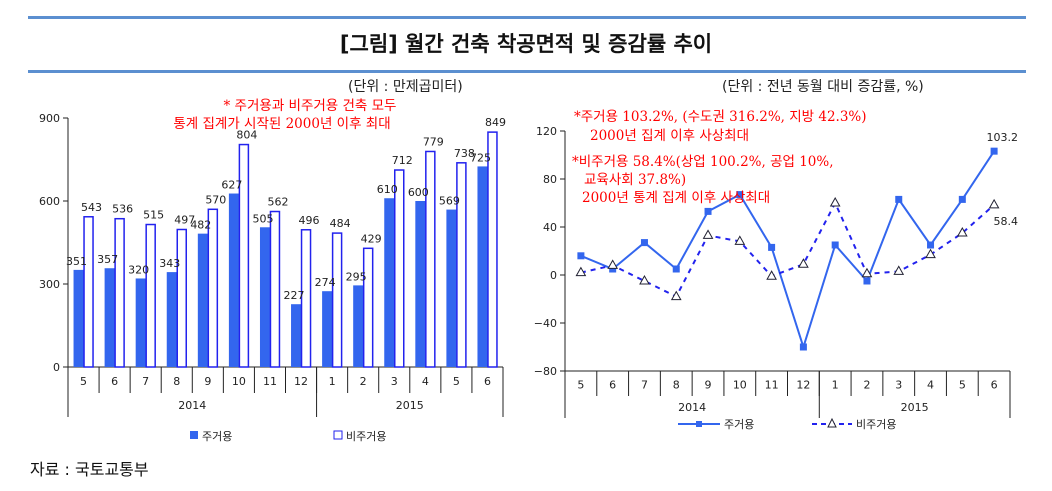  Describe the element at coordinates (246, 135) in the screenshot. I see `data-label-nonresidential: 804` at that location.